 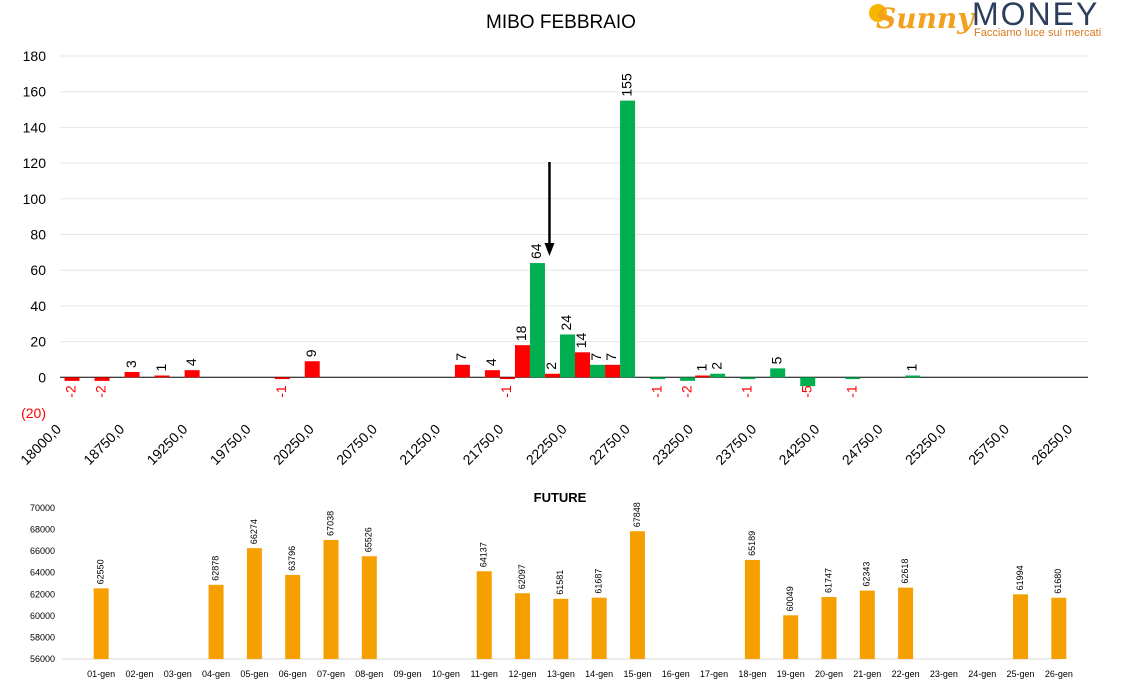 What do you see at coordinates (599, 581) in the screenshot?
I see `future-data-label: 61687` at bounding box center [599, 581].